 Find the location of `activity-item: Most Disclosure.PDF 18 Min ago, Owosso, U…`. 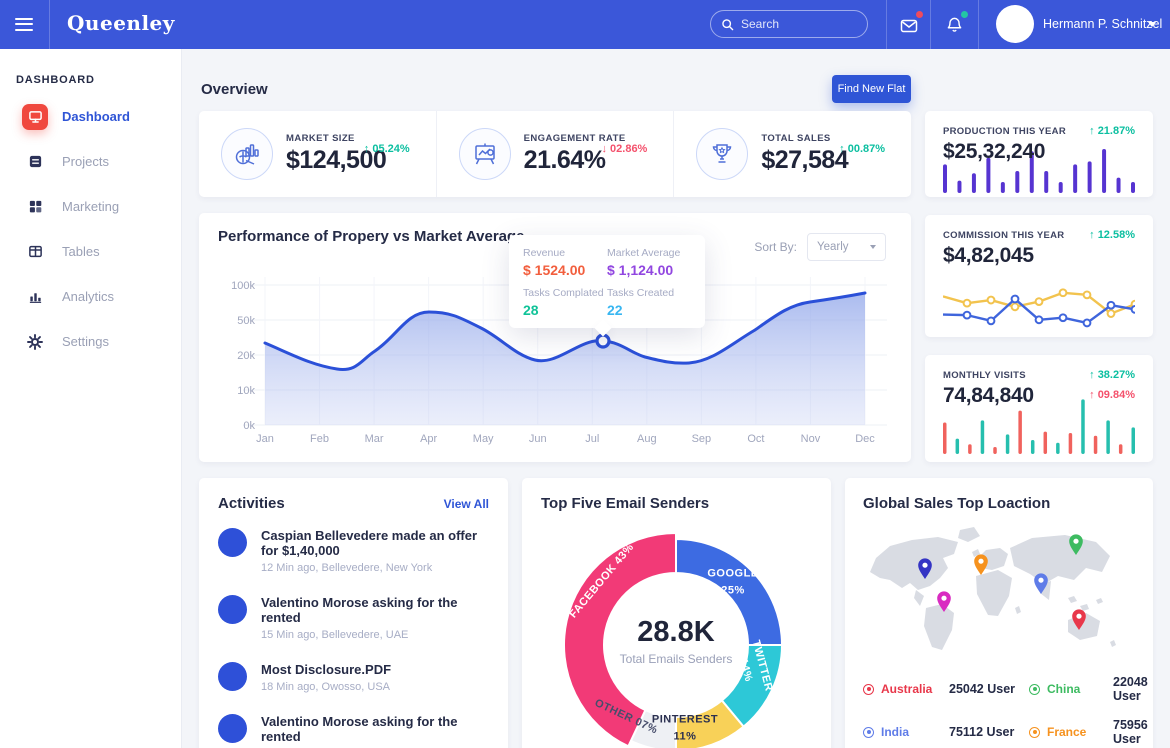

activity-item: Most Disclosure.PDF 18 Min ago, Owosso, U… is located at coordinates (353, 677).